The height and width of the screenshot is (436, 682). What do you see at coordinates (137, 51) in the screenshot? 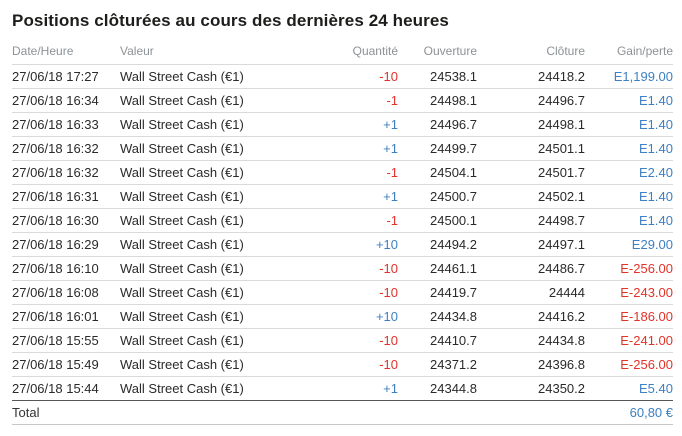
I see `column-header-valeur: Valeur` at bounding box center [137, 51].